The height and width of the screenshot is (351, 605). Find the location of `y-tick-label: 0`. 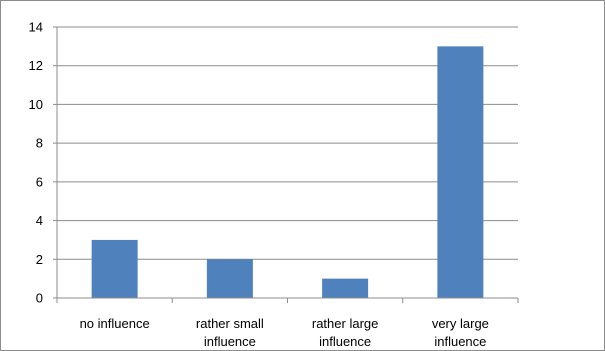

y-tick-label: 0 is located at coordinates (39, 298).